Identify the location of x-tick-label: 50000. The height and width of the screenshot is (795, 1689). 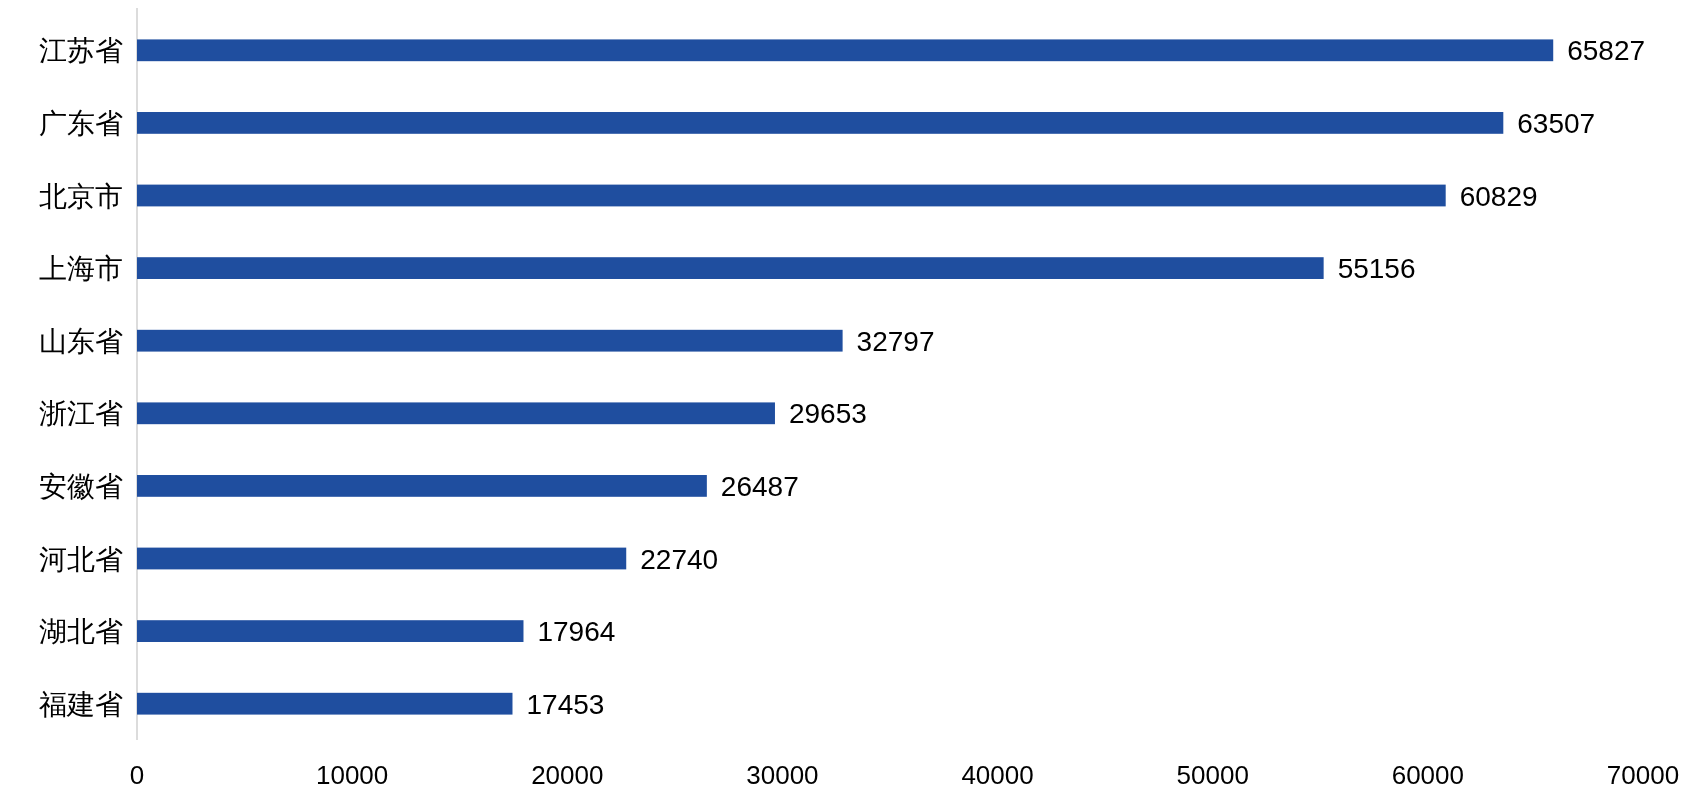
(1212, 775).